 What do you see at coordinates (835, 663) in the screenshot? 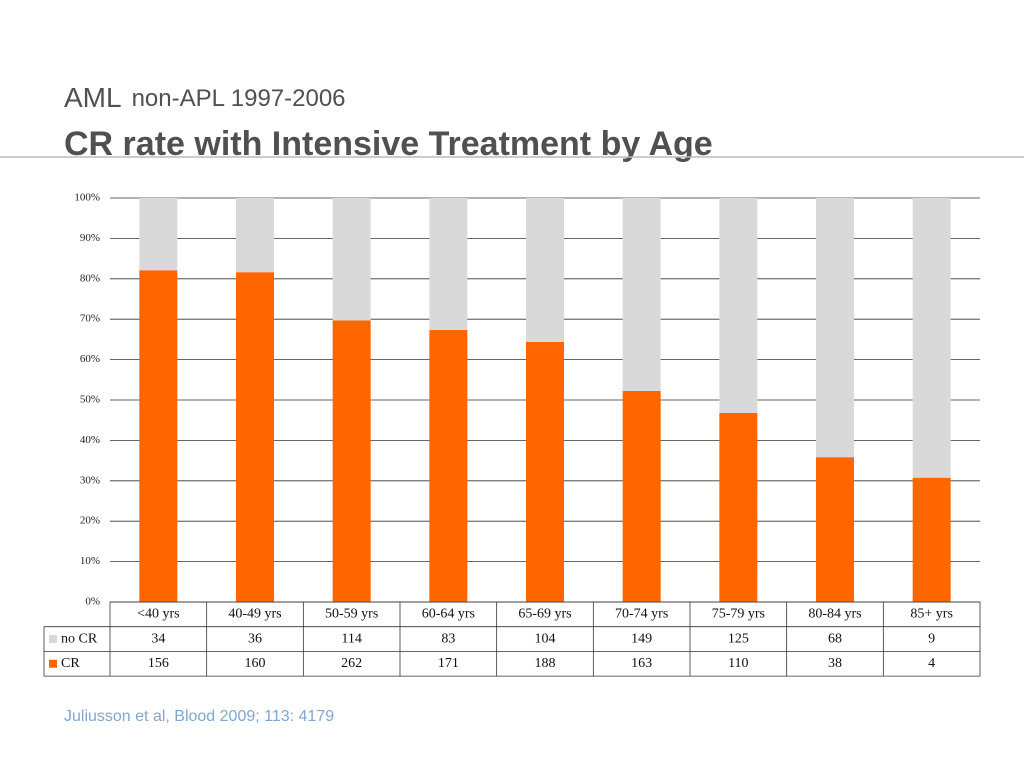
I see `table-value: 38` at bounding box center [835, 663].